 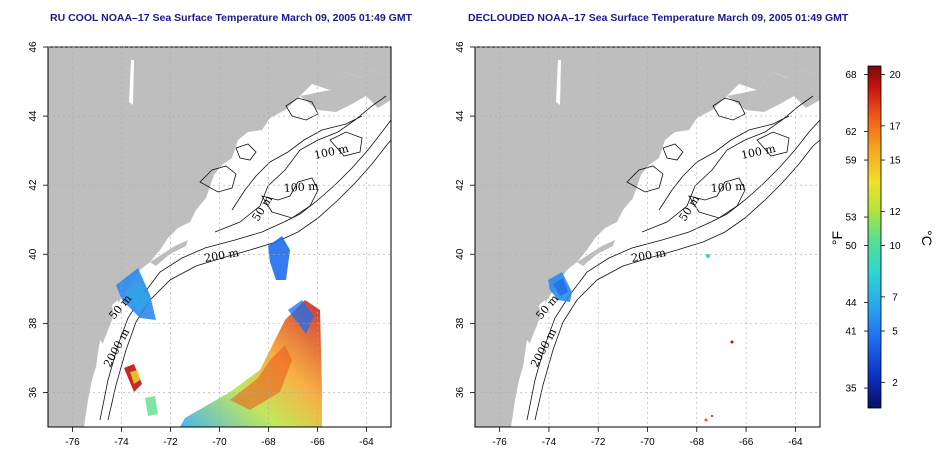 I want to click on celsius-tick-label: 10, so click(x=895, y=246).